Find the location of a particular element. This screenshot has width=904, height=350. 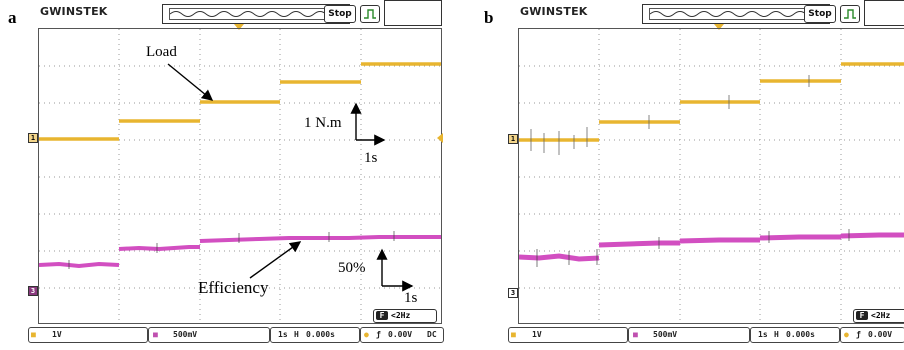

position-icon-b: H is located at coordinates (776, 334).